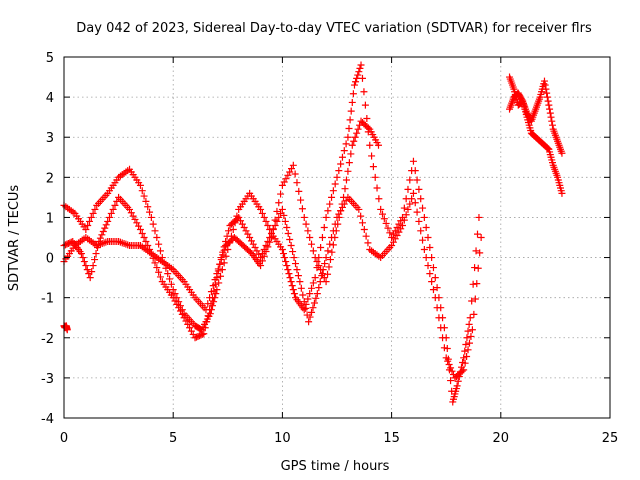 Image resolution: width=640 pixels, height=480 pixels. Describe the element at coordinates (14, 238) in the screenshot. I see `y-axis-label: SDTVAR / TECUs` at that location.